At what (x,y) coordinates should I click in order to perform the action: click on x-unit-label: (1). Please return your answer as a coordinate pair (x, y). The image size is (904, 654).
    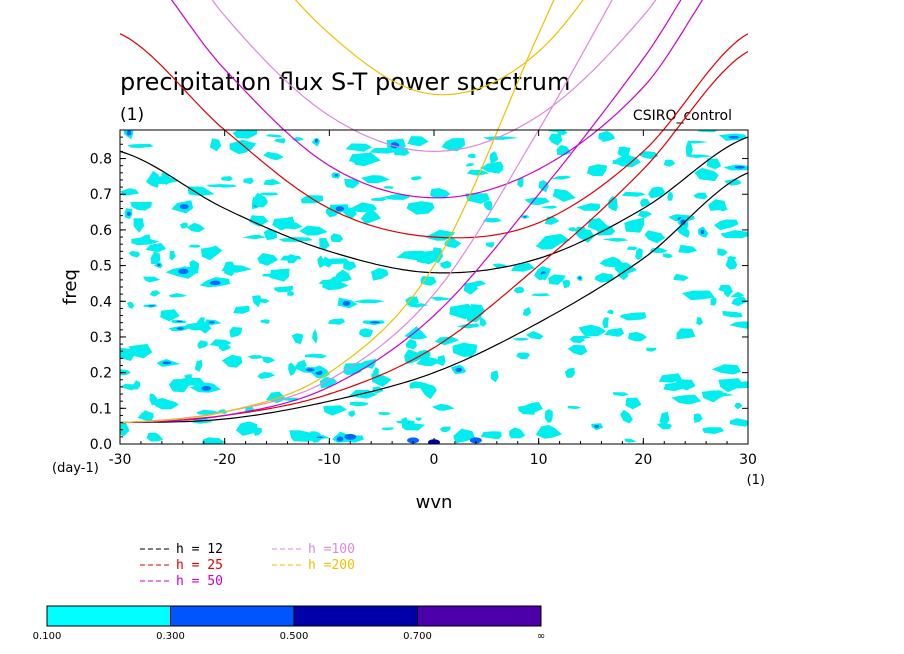
    Looking at the image, I should click on (756, 480).